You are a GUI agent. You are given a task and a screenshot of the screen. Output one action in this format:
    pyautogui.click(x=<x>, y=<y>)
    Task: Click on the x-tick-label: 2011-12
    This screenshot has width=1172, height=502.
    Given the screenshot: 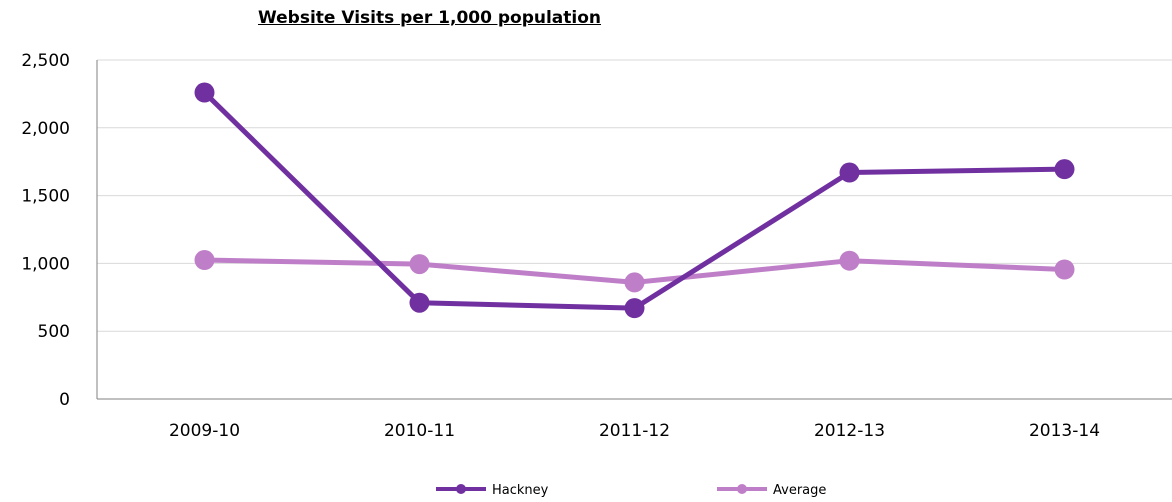 What is the action you would take?
    pyautogui.click(x=634, y=431)
    